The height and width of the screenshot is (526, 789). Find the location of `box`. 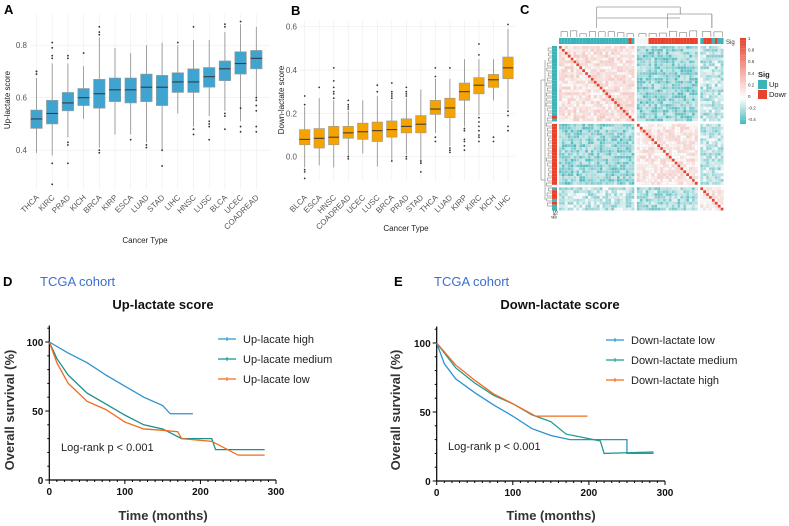

box is located at coordinates (52, 112).